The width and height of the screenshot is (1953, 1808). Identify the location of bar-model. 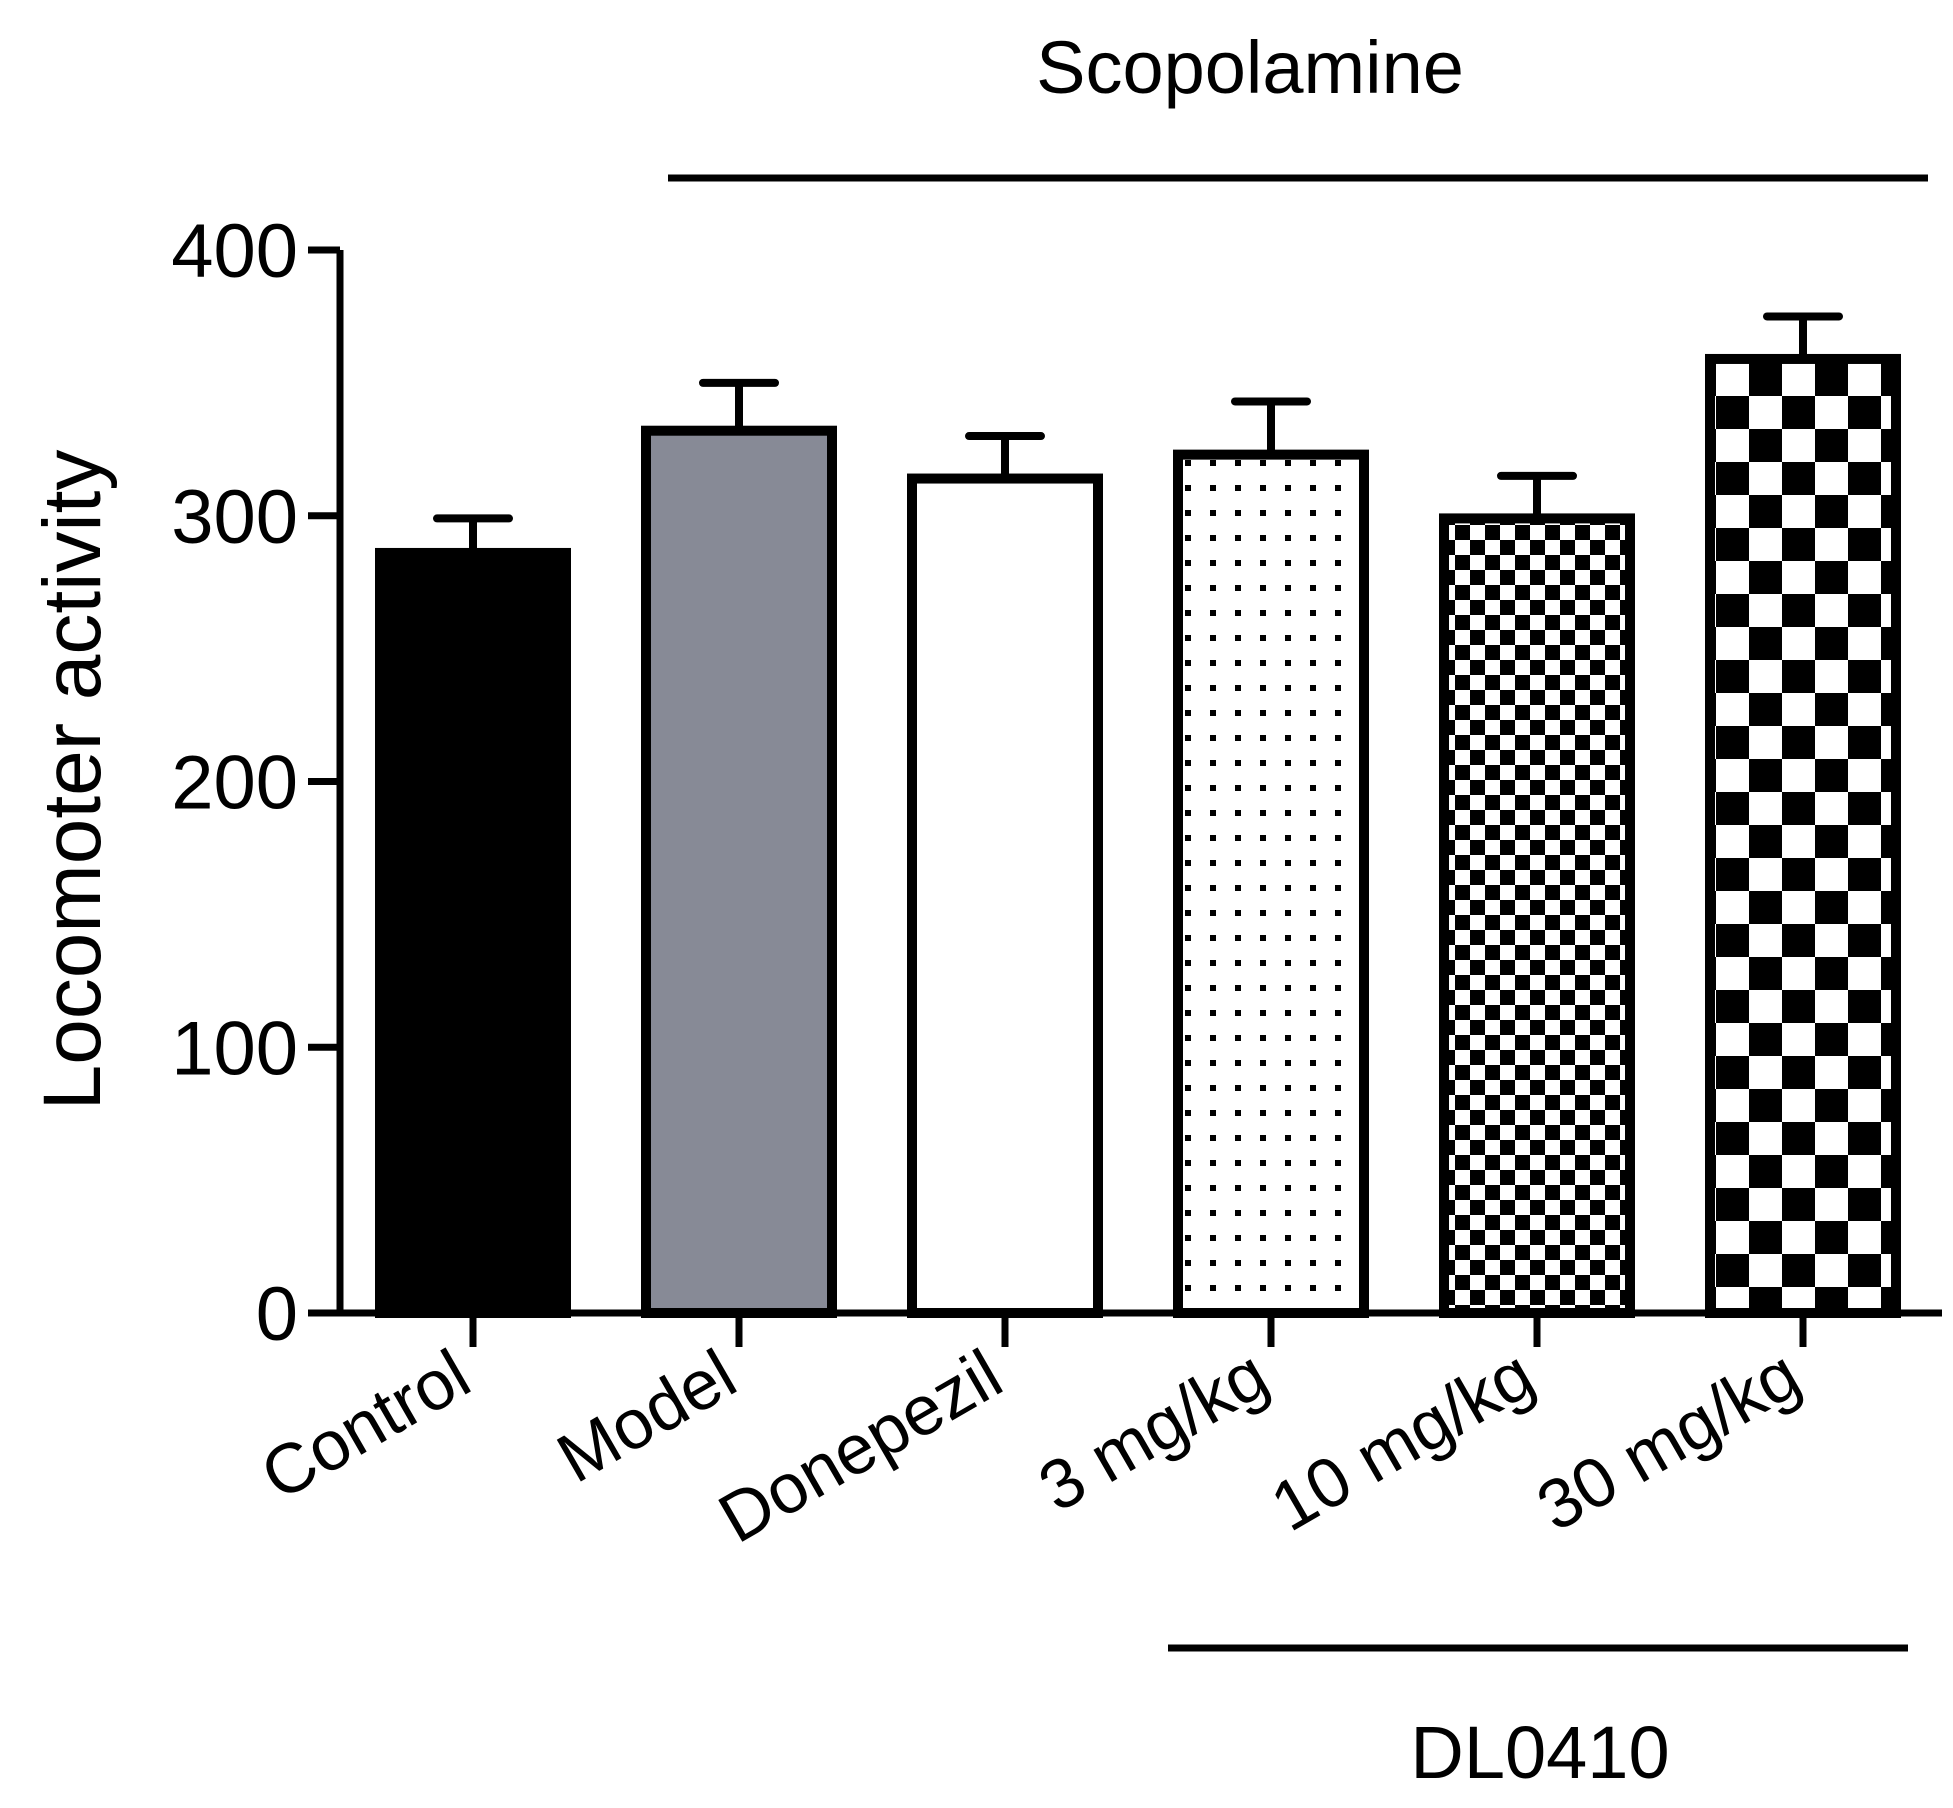
(739, 871).